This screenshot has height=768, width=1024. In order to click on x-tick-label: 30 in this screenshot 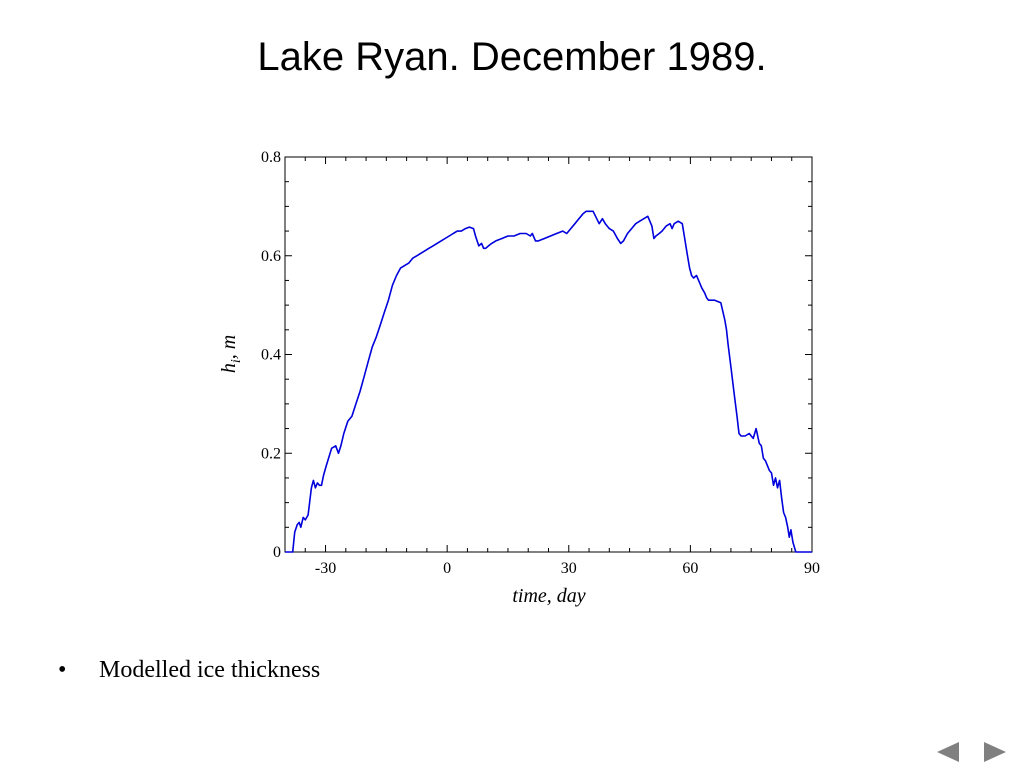, I will do `click(569, 568)`.